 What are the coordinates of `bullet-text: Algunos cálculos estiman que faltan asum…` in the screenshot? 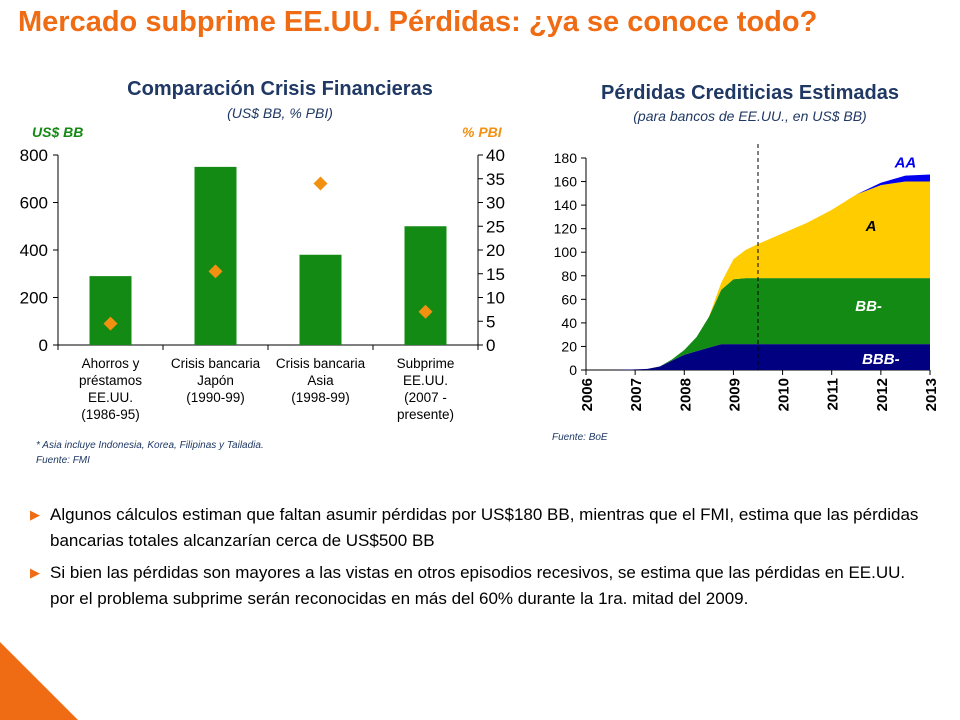 It's located at (484, 527).